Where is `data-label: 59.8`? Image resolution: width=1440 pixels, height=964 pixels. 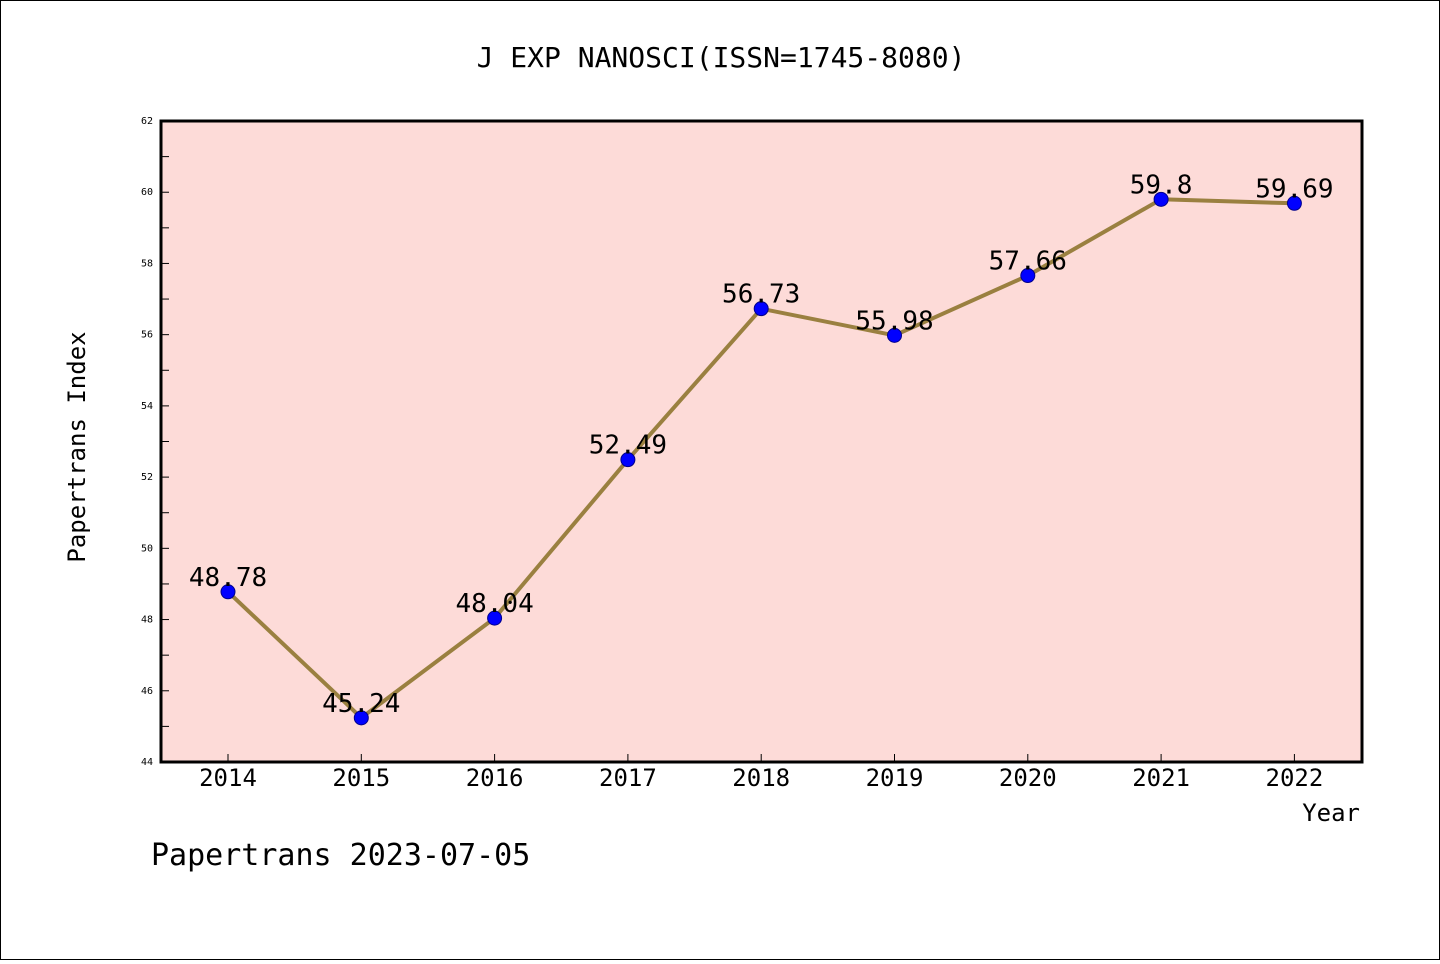 data-label: 59.8 is located at coordinates (1161, 185).